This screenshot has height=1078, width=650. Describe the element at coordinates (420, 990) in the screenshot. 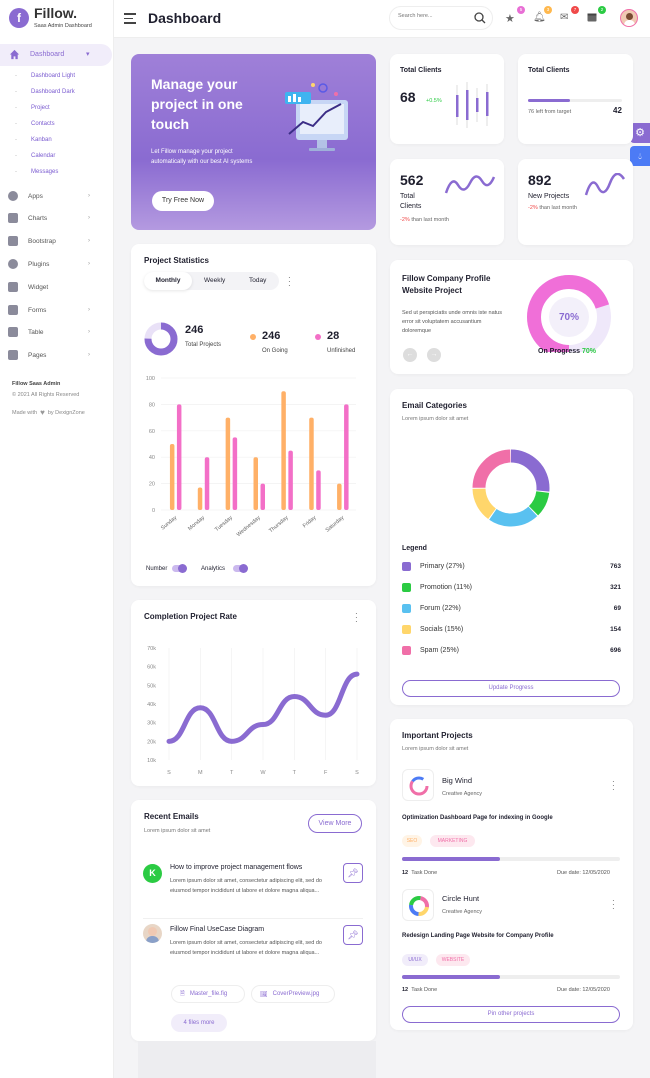

I see `task-count: 12 Task Done` at that location.